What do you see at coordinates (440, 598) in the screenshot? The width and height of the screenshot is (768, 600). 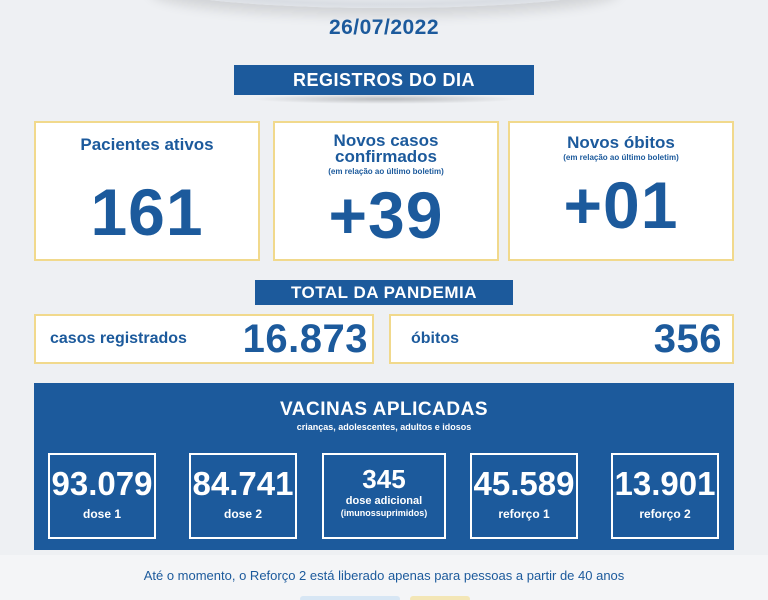 I see `footer-decoration-yellow` at bounding box center [440, 598].